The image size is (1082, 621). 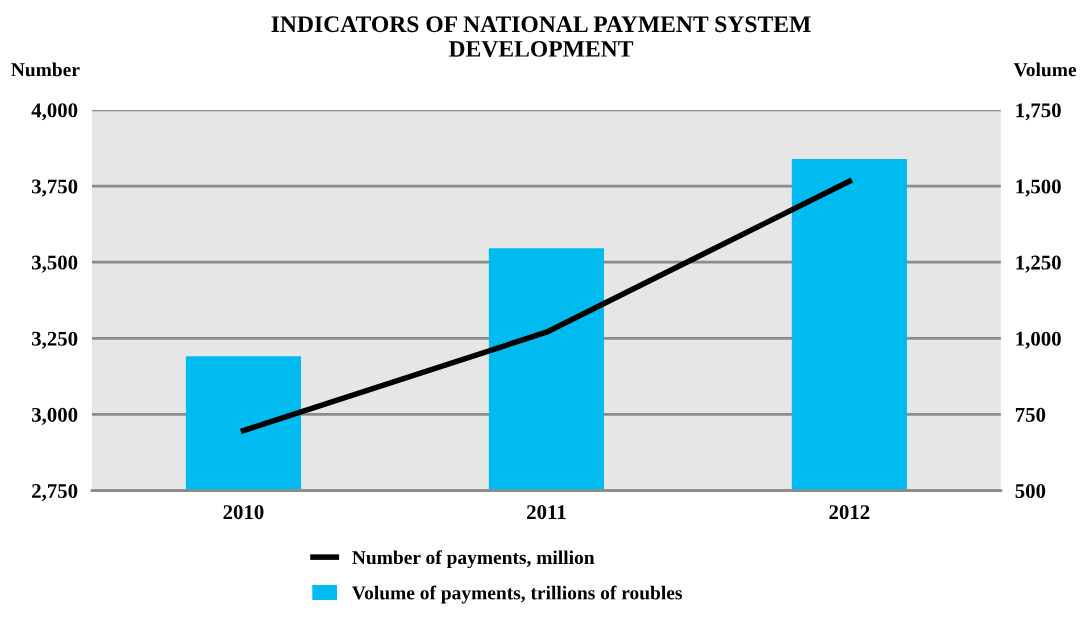 I want to click on legend-label: Number of payments, million, so click(x=473, y=559).